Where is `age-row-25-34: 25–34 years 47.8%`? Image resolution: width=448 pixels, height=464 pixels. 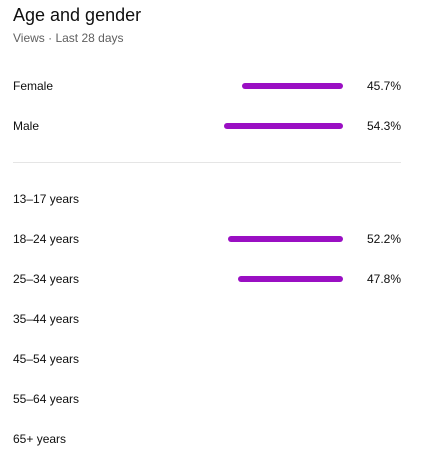
age-row-25-34: 25–34 years 47.8% is located at coordinates (207, 279).